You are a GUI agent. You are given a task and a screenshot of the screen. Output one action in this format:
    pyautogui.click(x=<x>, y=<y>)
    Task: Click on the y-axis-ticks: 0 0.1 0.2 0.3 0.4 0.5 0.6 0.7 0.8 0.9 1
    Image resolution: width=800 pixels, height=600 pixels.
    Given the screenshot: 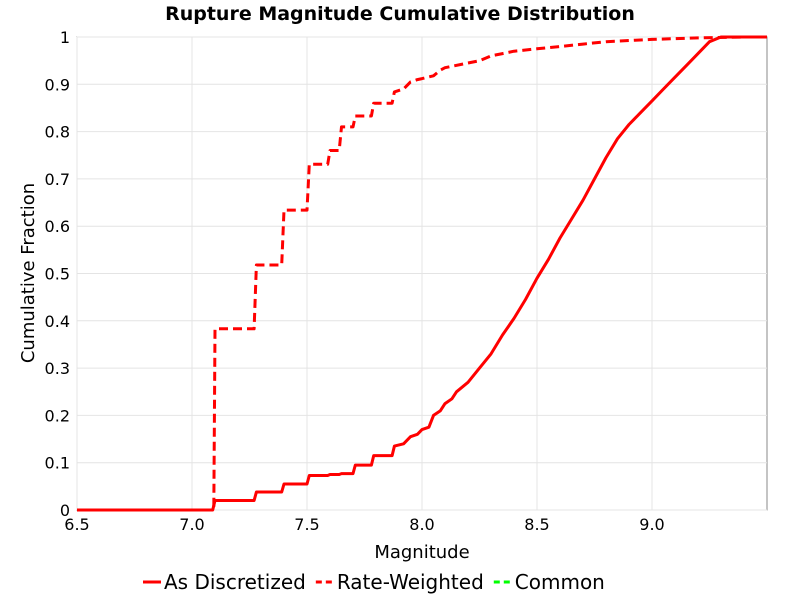 What is the action you would take?
    pyautogui.click(x=57, y=274)
    